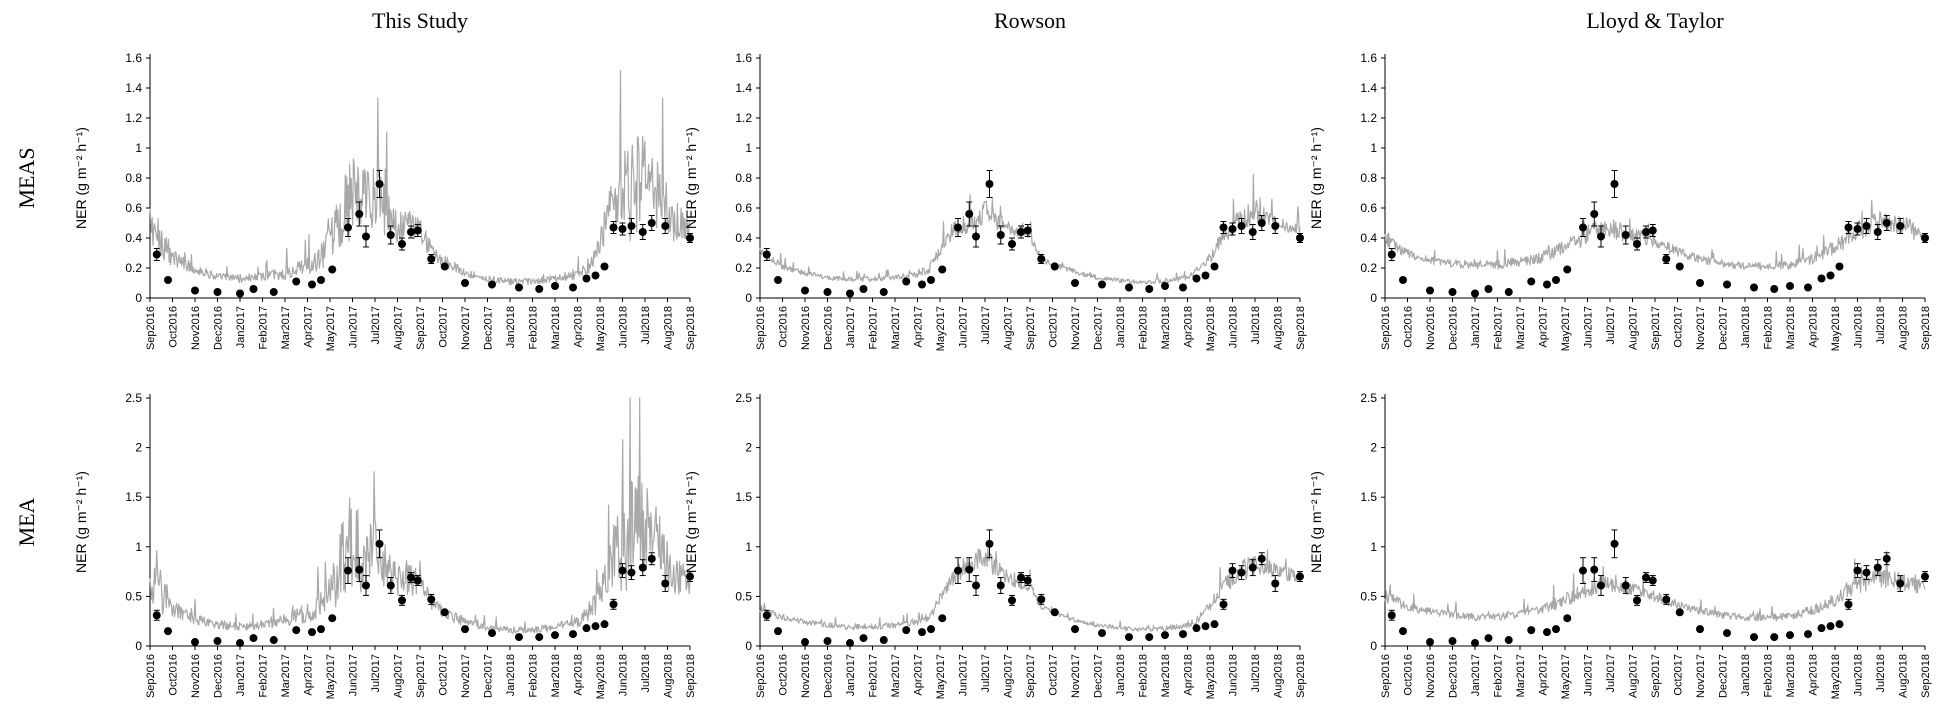  What do you see at coordinates (1655, 20) in the screenshot?
I see `column-title: Lloyd & Taylor` at bounding box center [1655, 20].